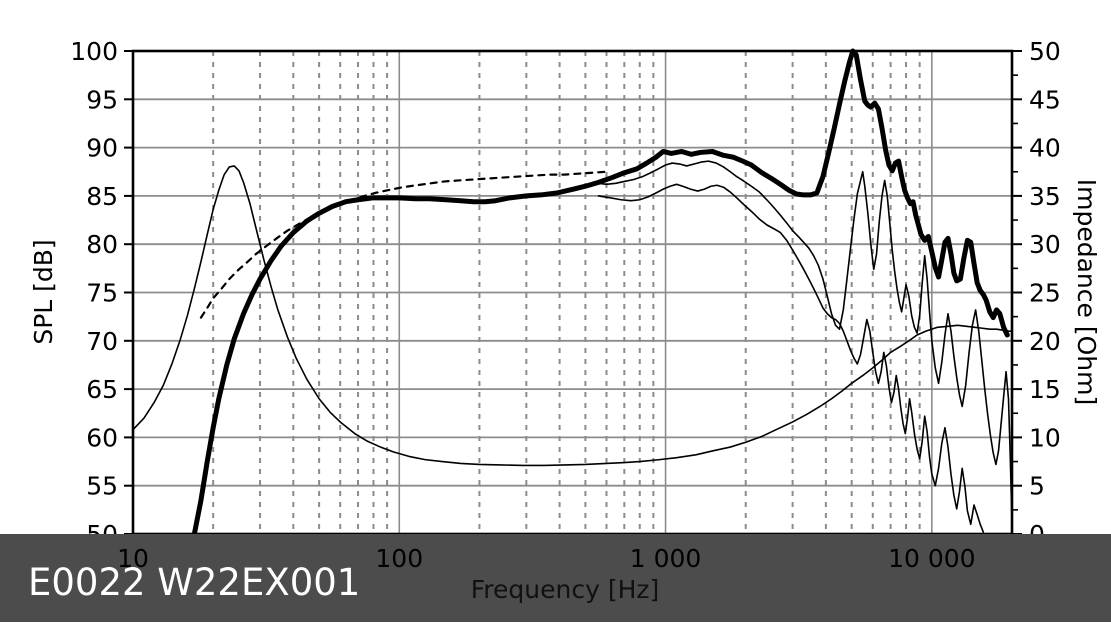 The image size is (1111, 632). What do you see at coordinates (102, 486) in the screenshot?
I see `y-tick-label: 55` at bounding box center [102, 486].